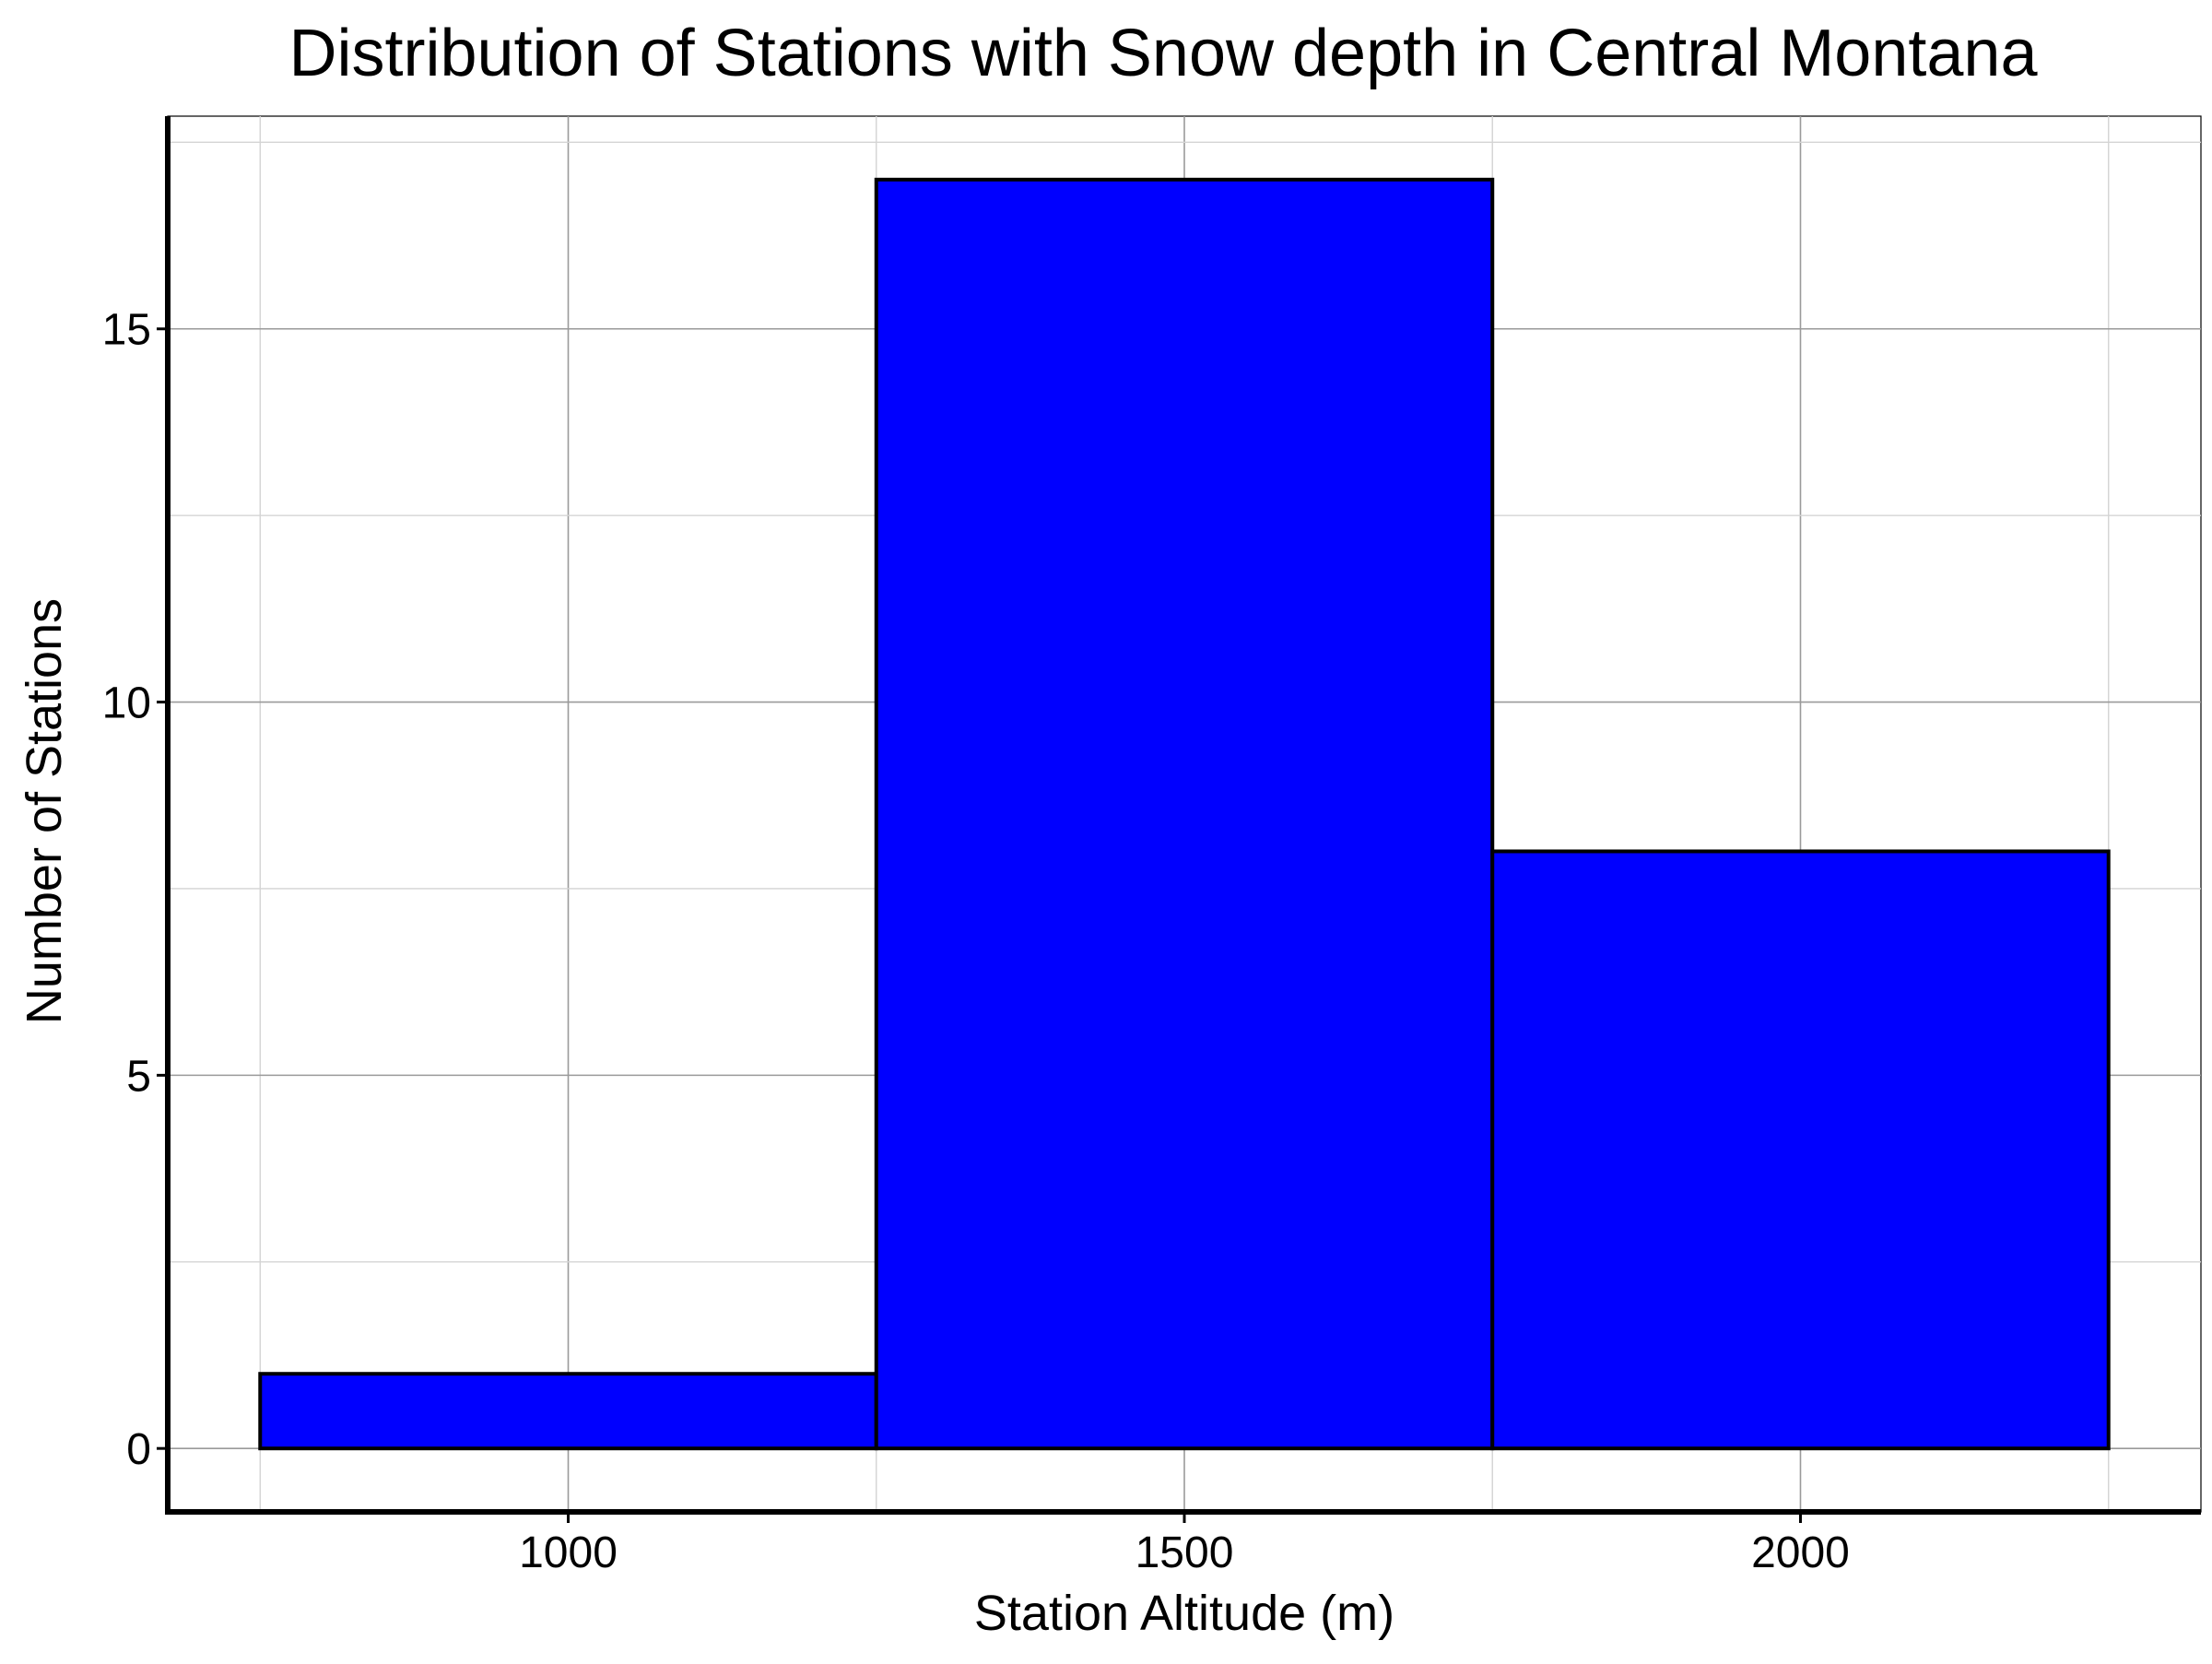 Image resolution: width=2212 pixels, height=1664 pixels. Describe the element at coordinates (1800, 1552) in the screenshot. I see `x-tick-label: 2000` at that location.